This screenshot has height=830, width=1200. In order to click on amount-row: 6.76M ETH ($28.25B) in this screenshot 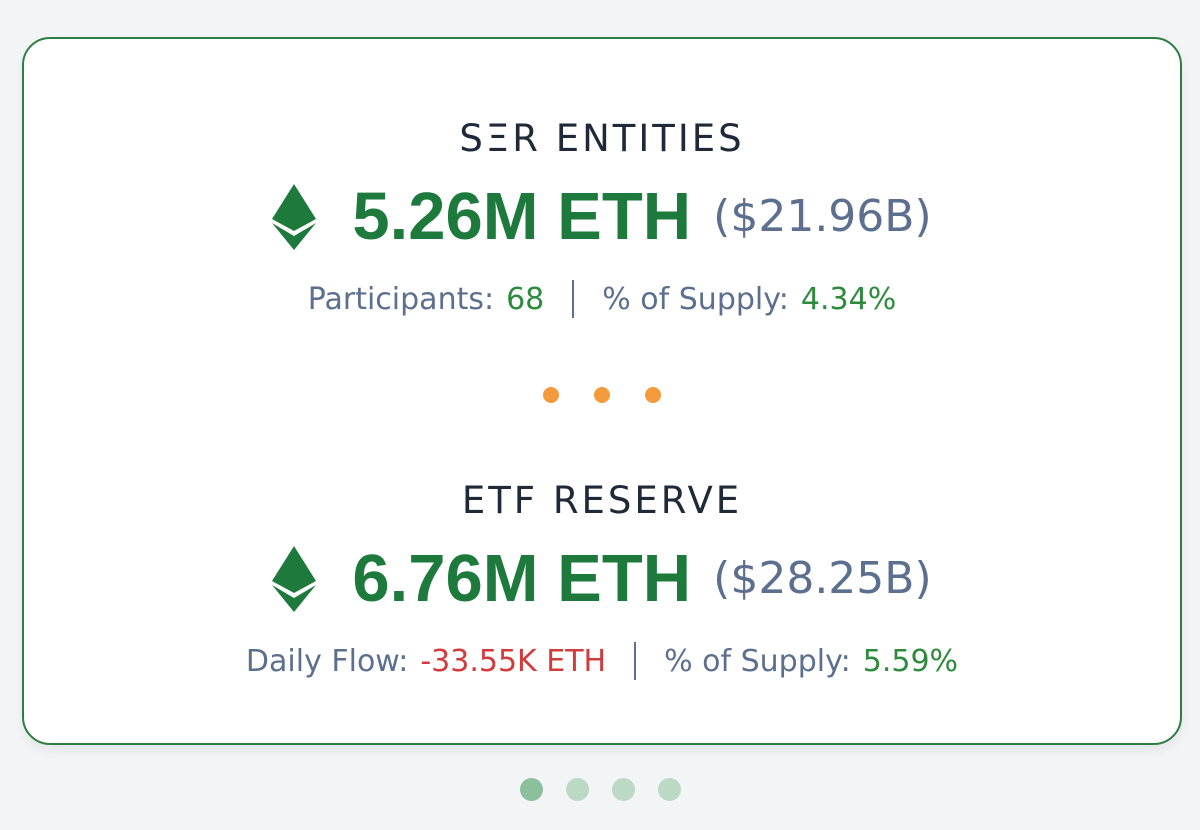, I will do `click(602, 579)`.